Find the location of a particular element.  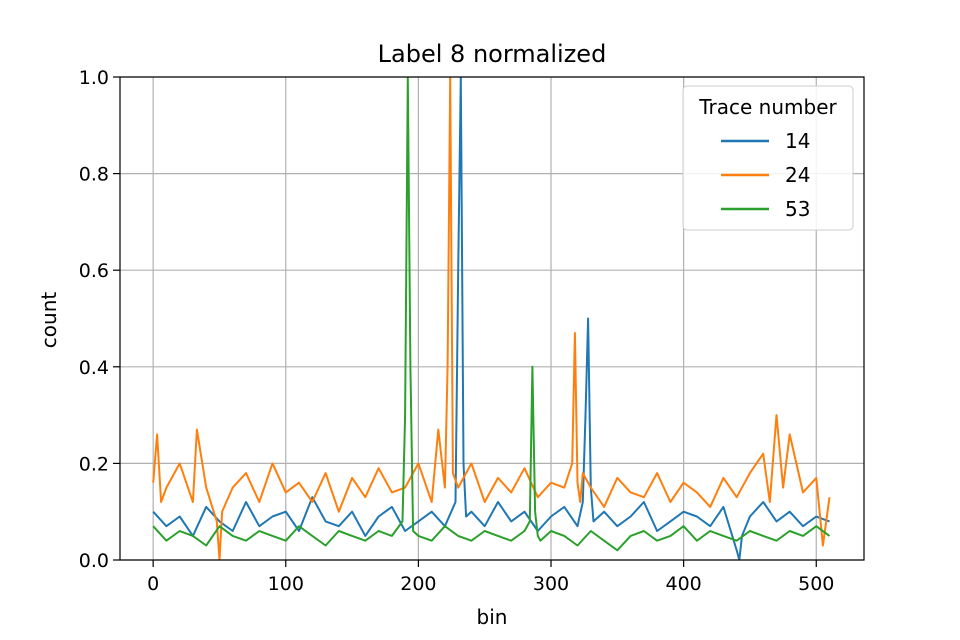

x-tick-label: 300 is located at coordinates (551, 584).